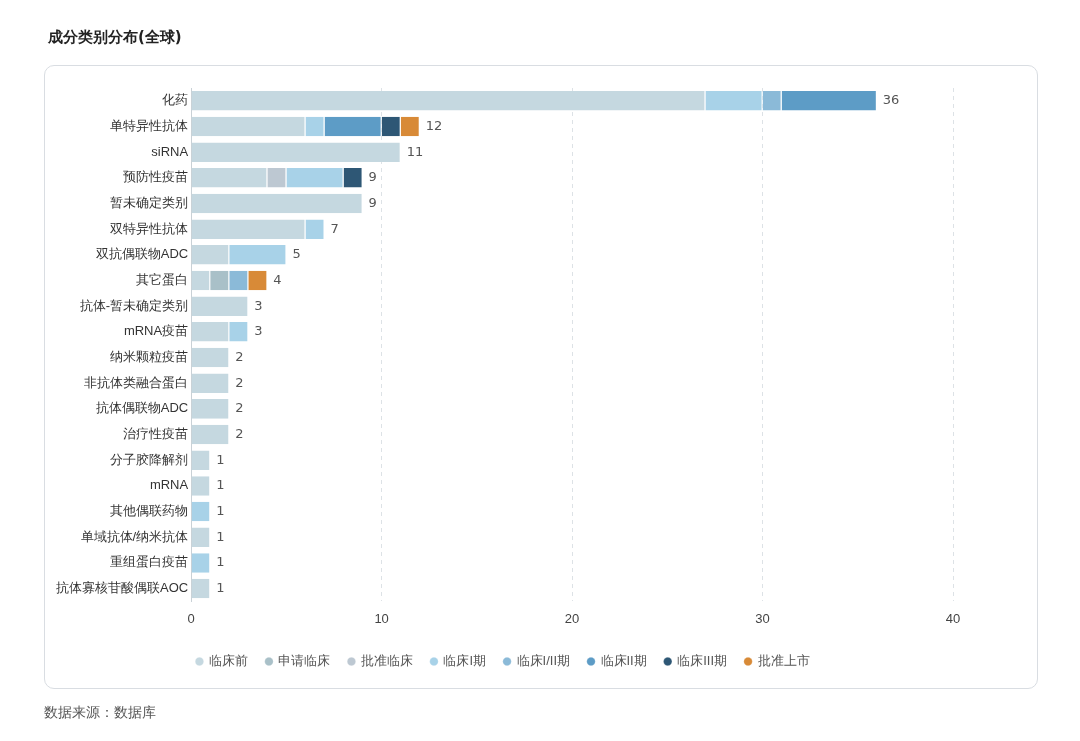 The width and height of the screenshot is (1080, 741). What do you see at coordinates (136, 382) in the screenshot?
I see `y-tick-label: 非抗体类融合蛋白` at bounding box center [136, 382].